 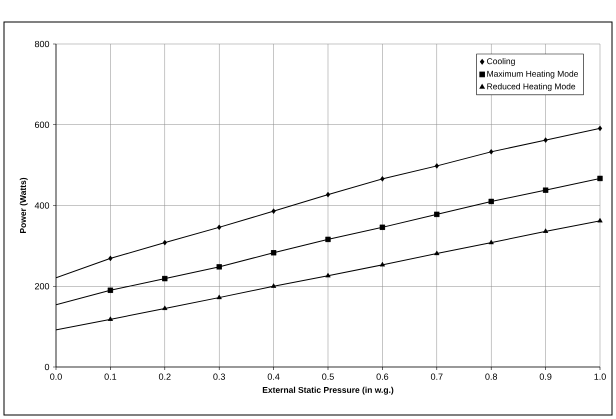 I want to click on x-tick-label: 0.5, so click(x=328, y=377).